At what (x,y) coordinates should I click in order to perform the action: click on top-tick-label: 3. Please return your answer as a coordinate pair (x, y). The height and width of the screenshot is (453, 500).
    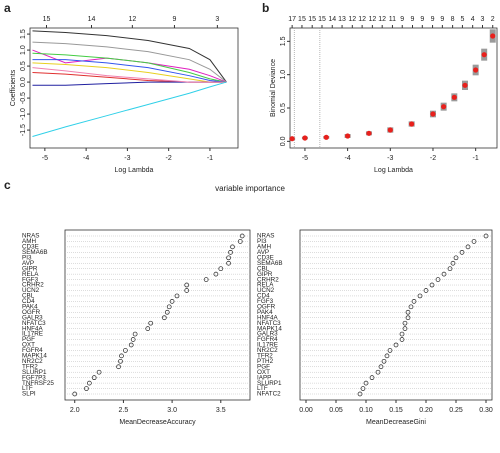
    Looking at the image, I should click on (217, 19).